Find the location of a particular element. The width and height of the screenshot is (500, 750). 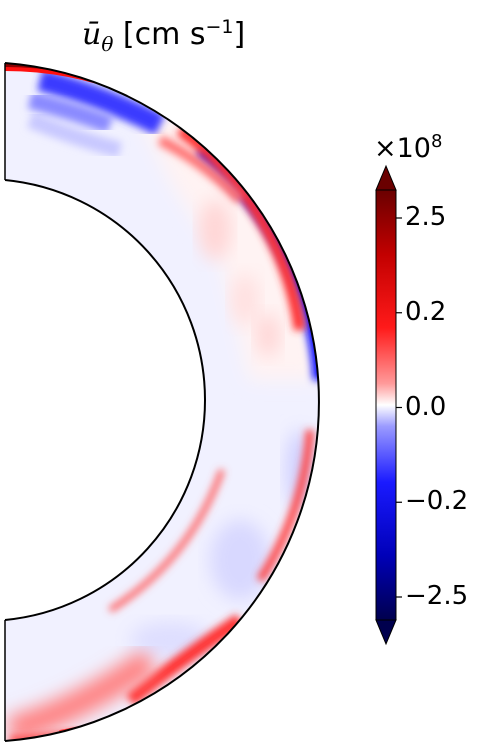

title-symbol: ū is located at coordinates (92, 34).